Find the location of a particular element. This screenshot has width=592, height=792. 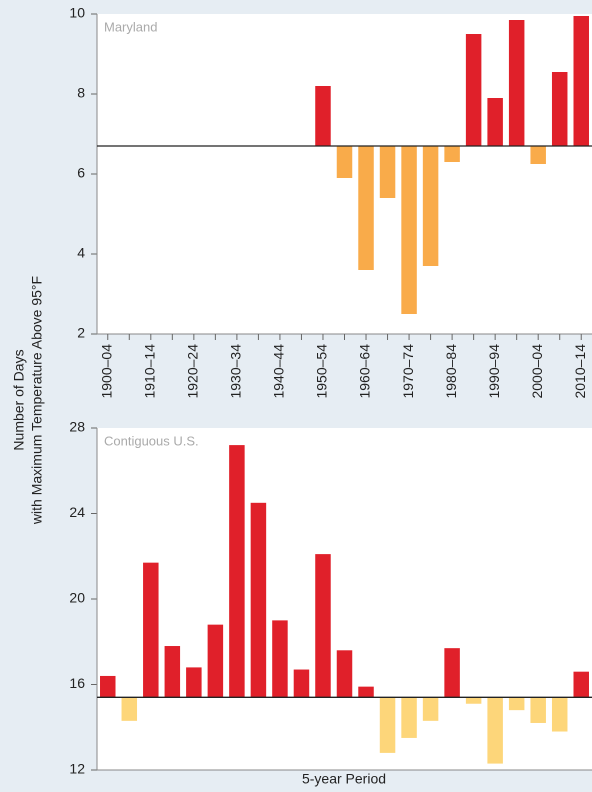

x-tick-label: 1900–04 is located at coordinates (106, 371).